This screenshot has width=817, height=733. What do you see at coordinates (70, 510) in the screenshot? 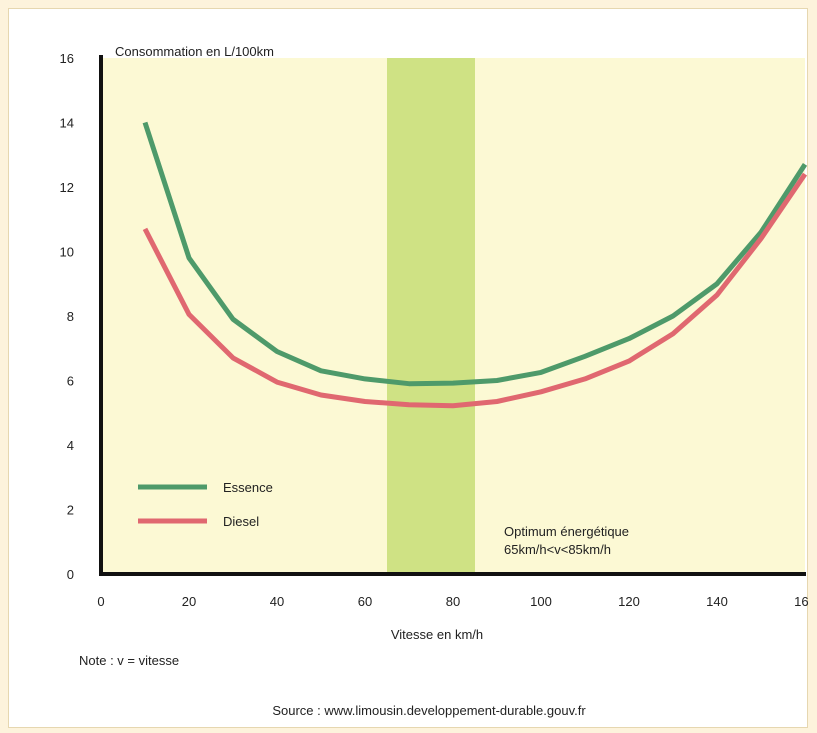
I see `y-tick-label: 2` at bounding box center [70, 510].